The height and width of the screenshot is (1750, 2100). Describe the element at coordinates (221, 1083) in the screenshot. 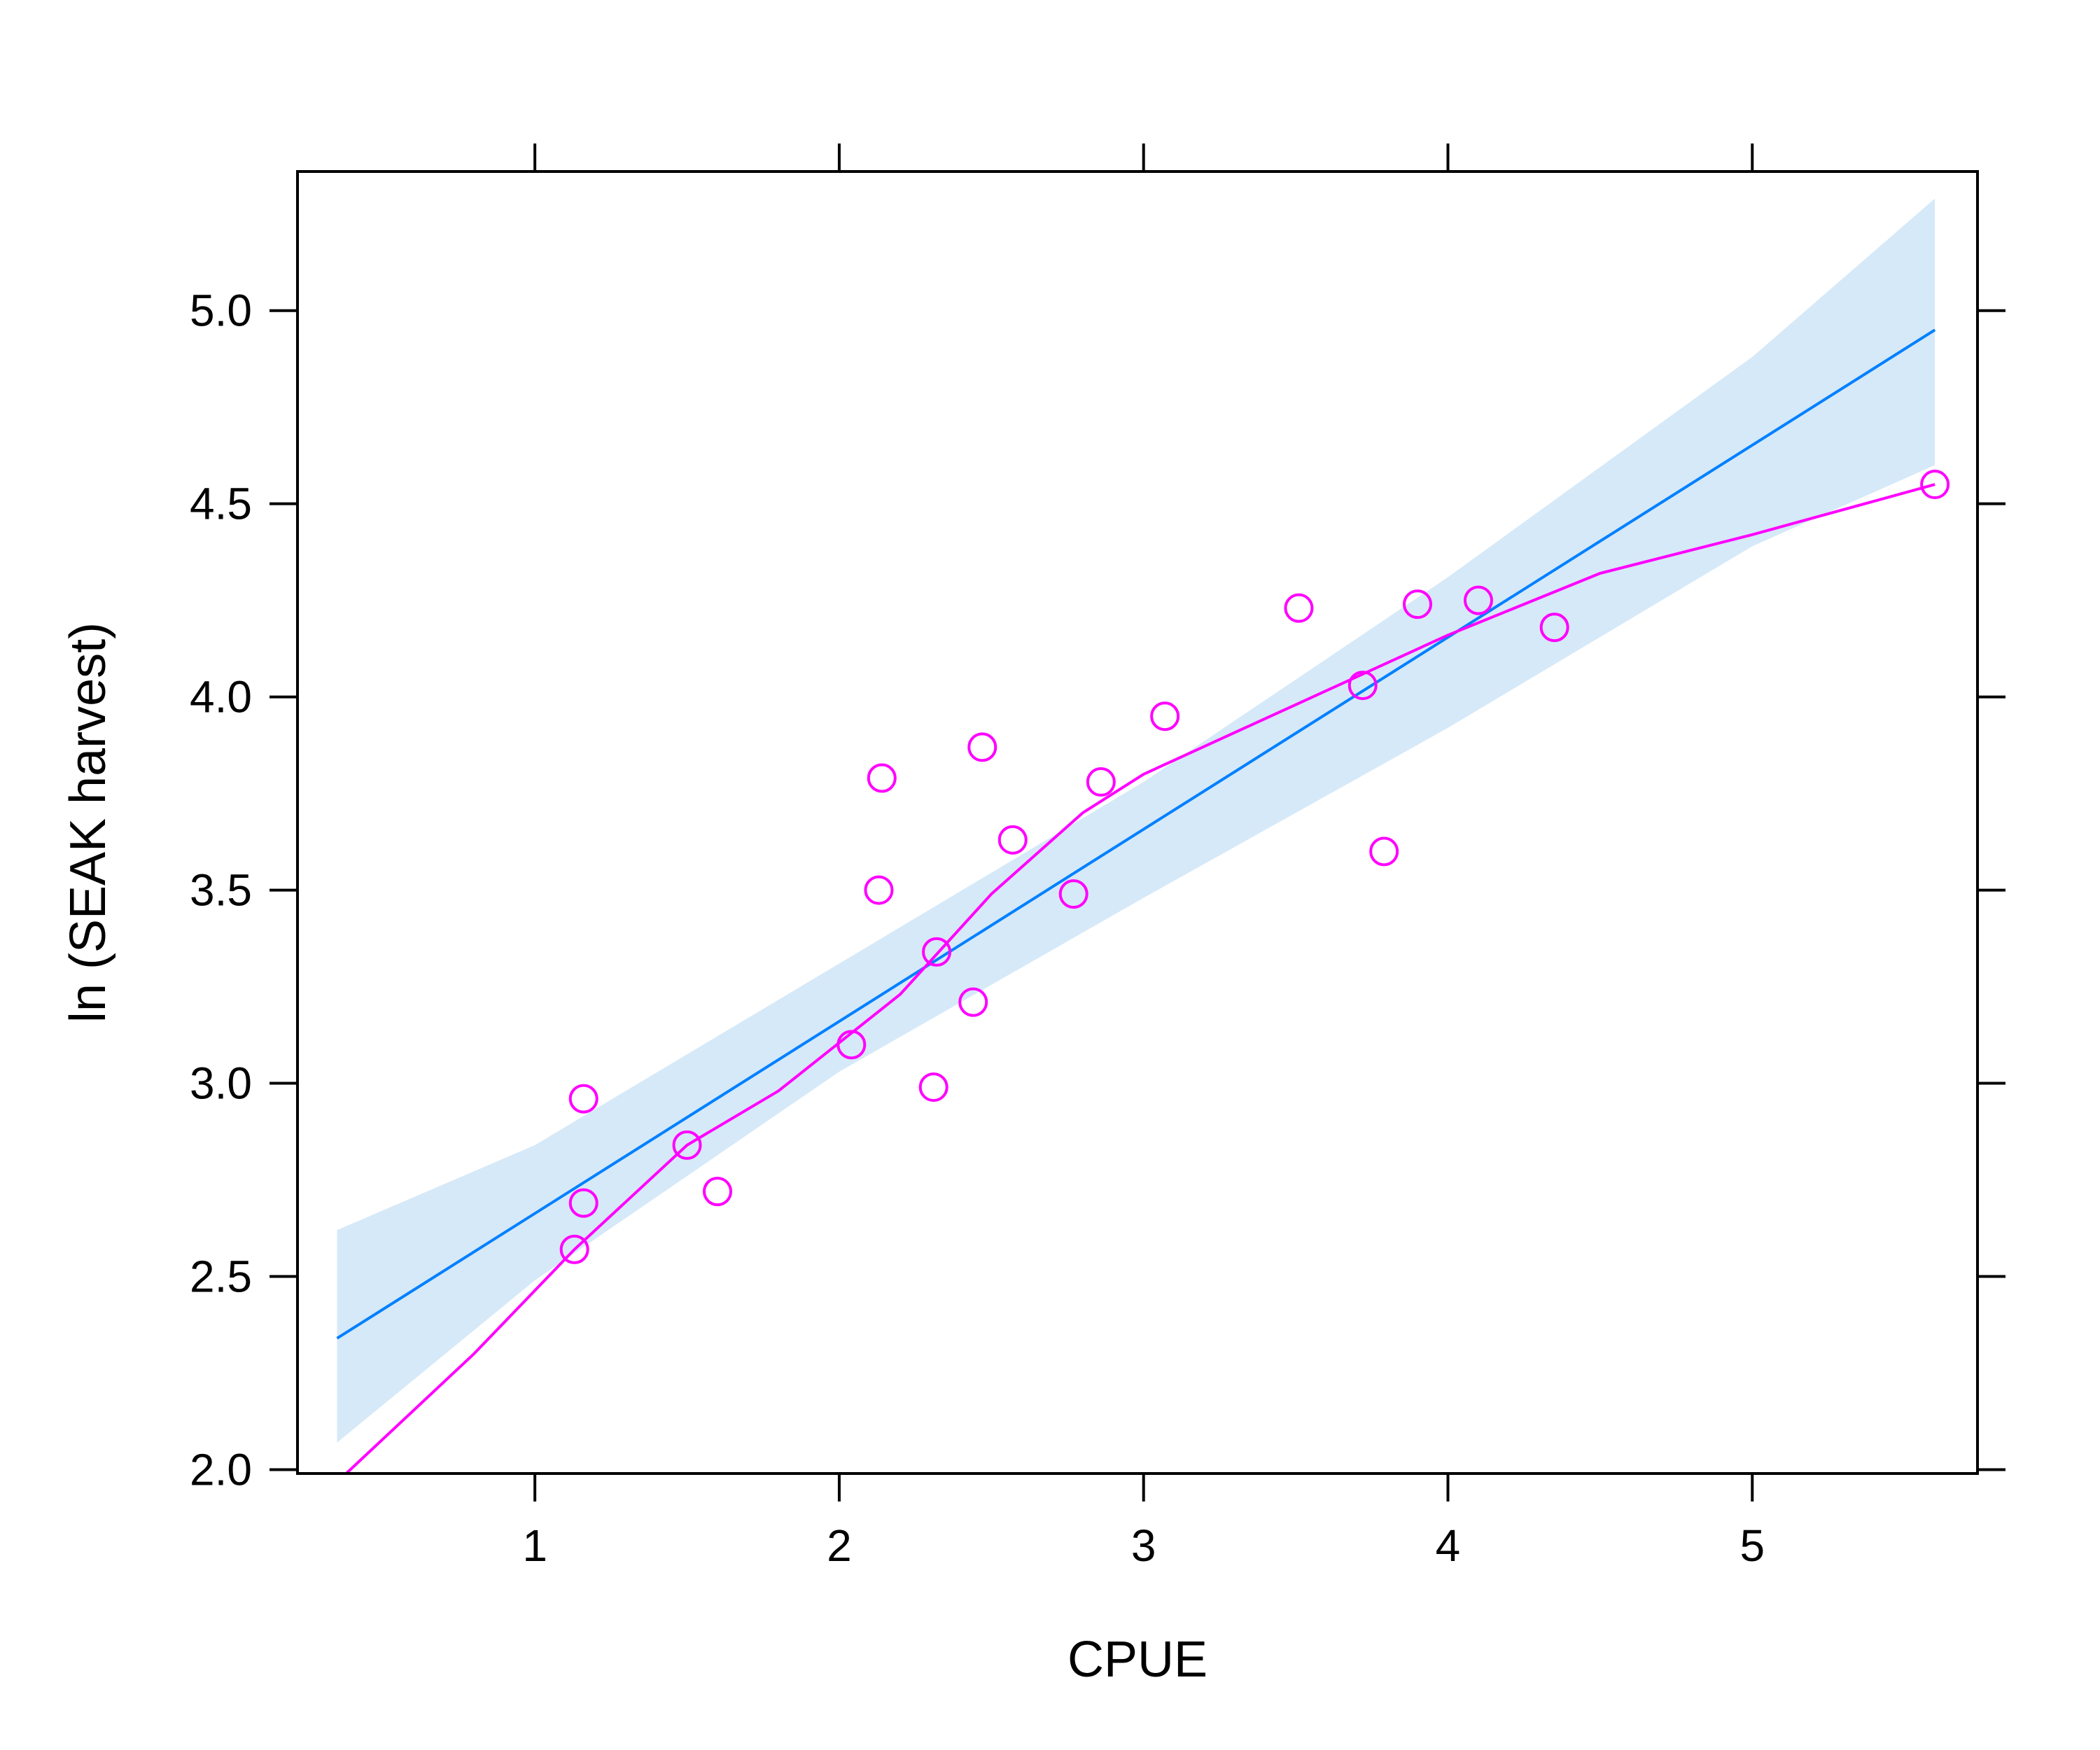

I see `y-tick-label: 3.0` at that location.